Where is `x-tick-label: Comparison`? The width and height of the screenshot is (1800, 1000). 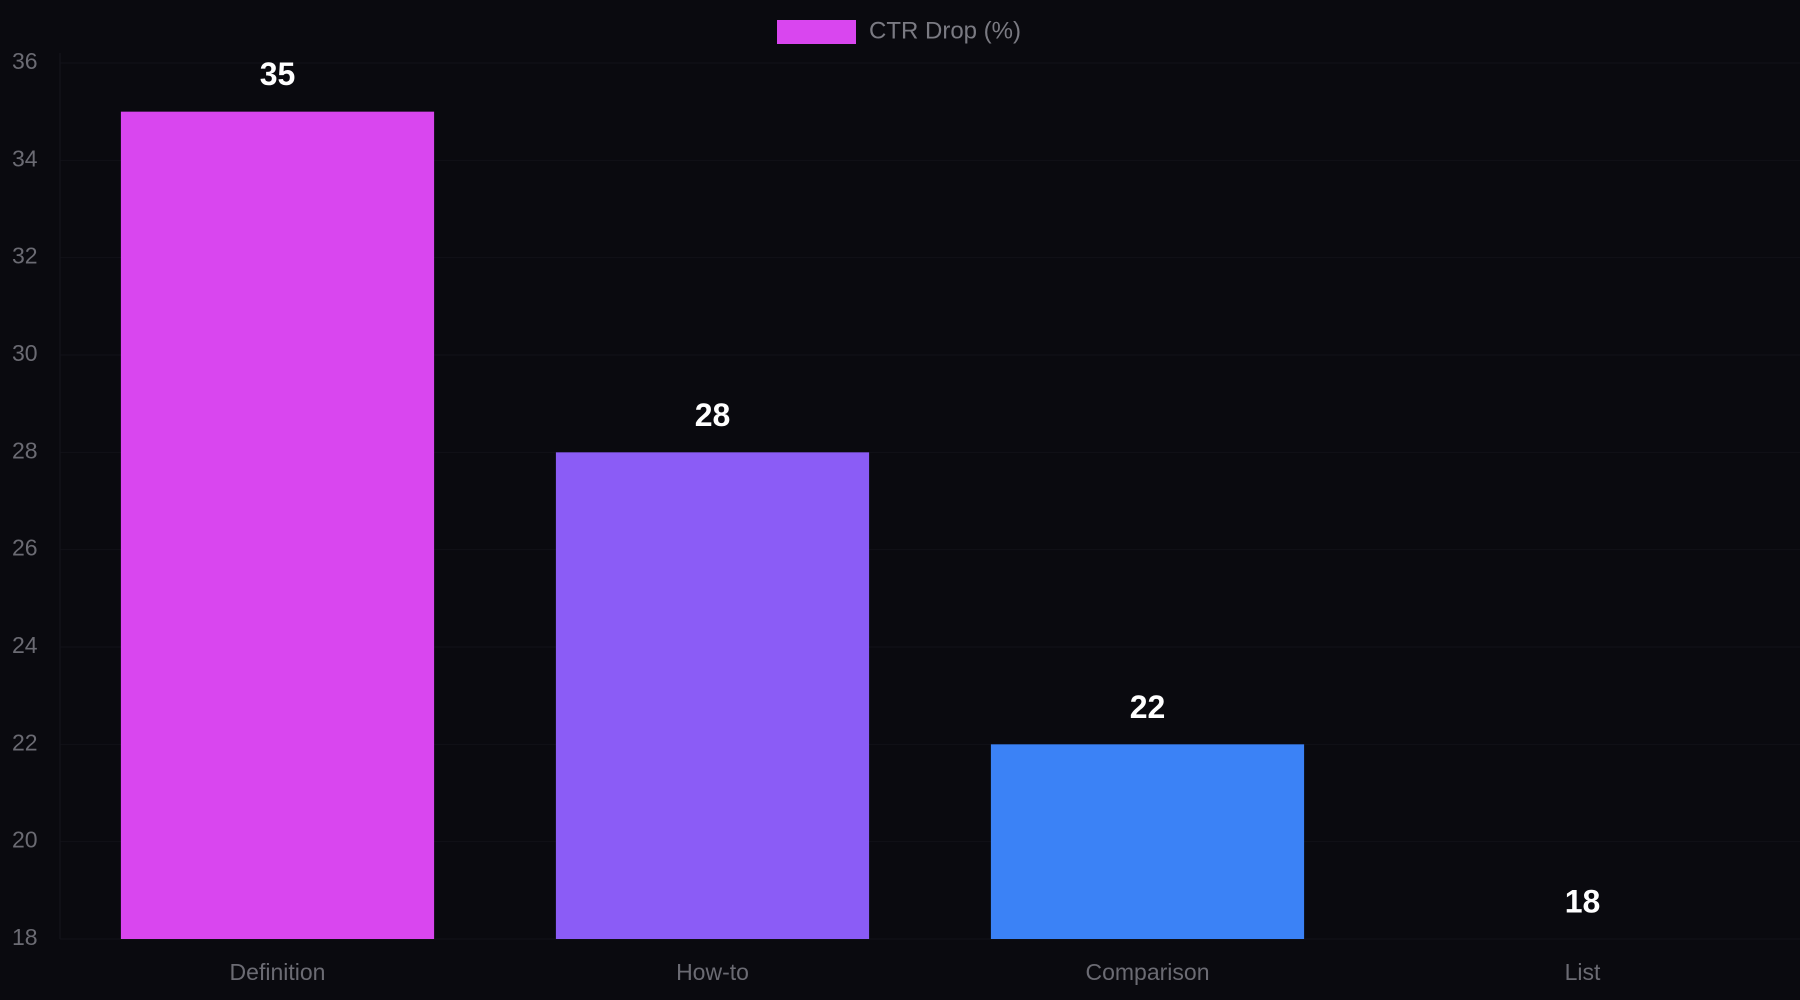 x-tick-label: Comparison is located at coordinates (1148, 972).